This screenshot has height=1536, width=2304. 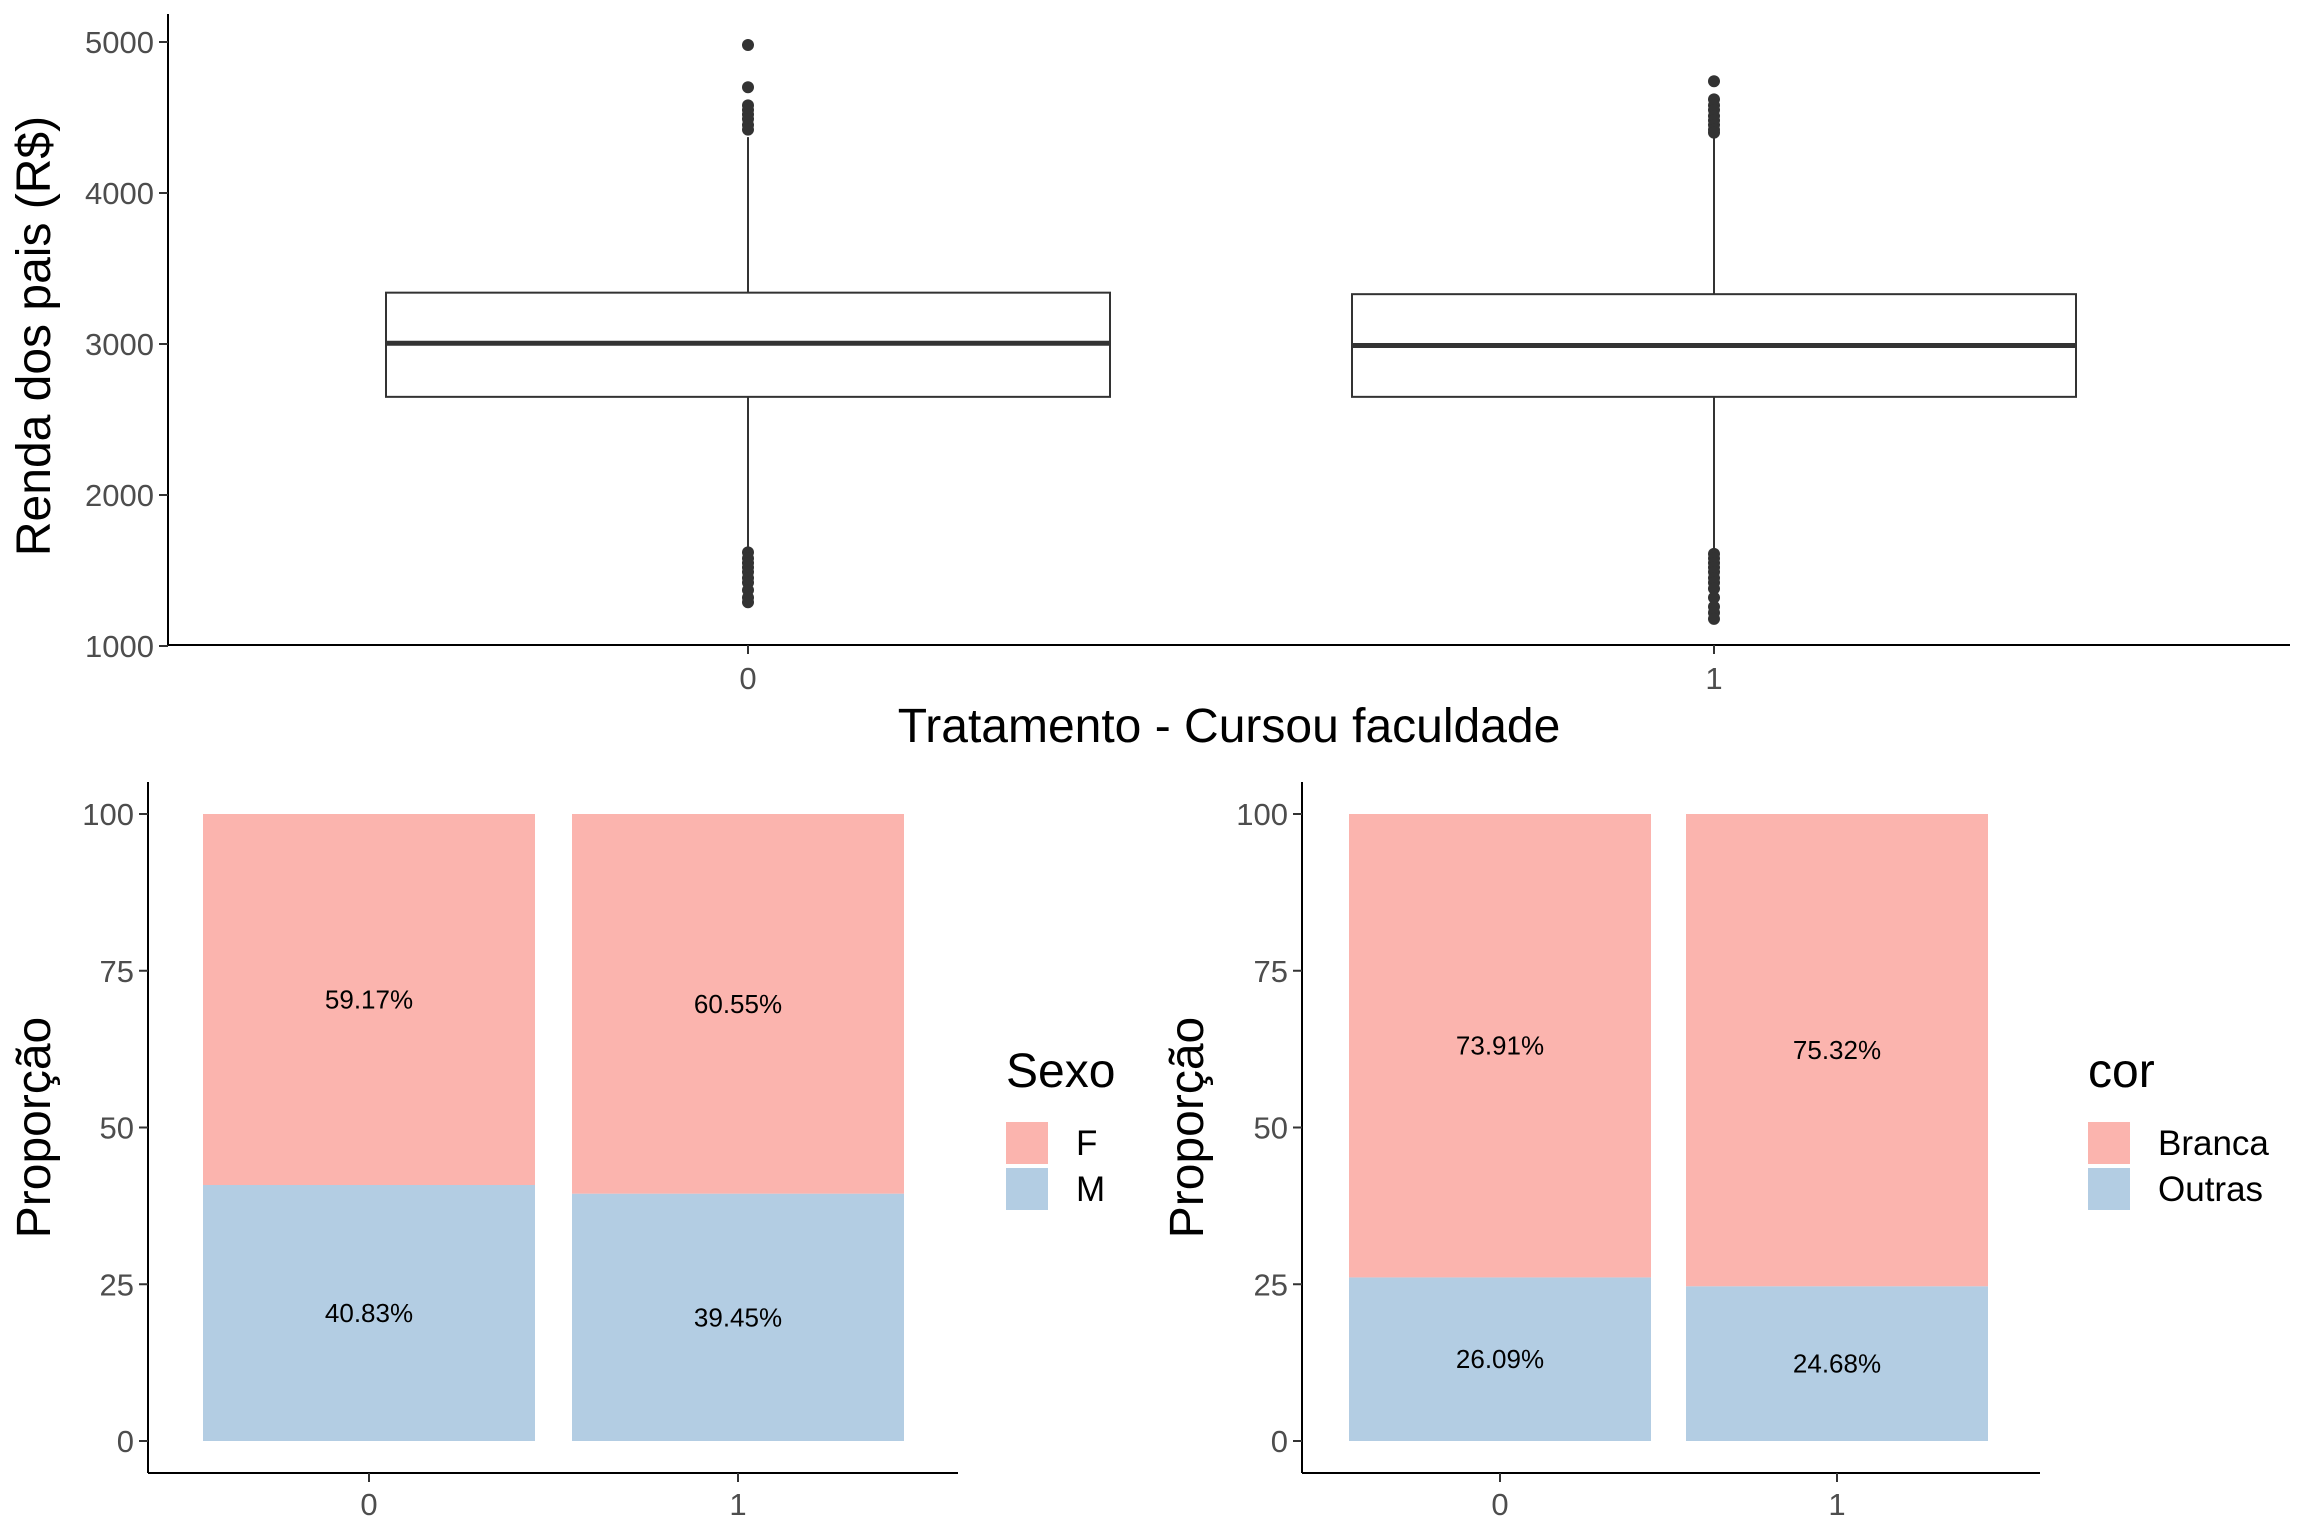 I want to click on legend-swatch-branca, so click(x=2109, y=1143).